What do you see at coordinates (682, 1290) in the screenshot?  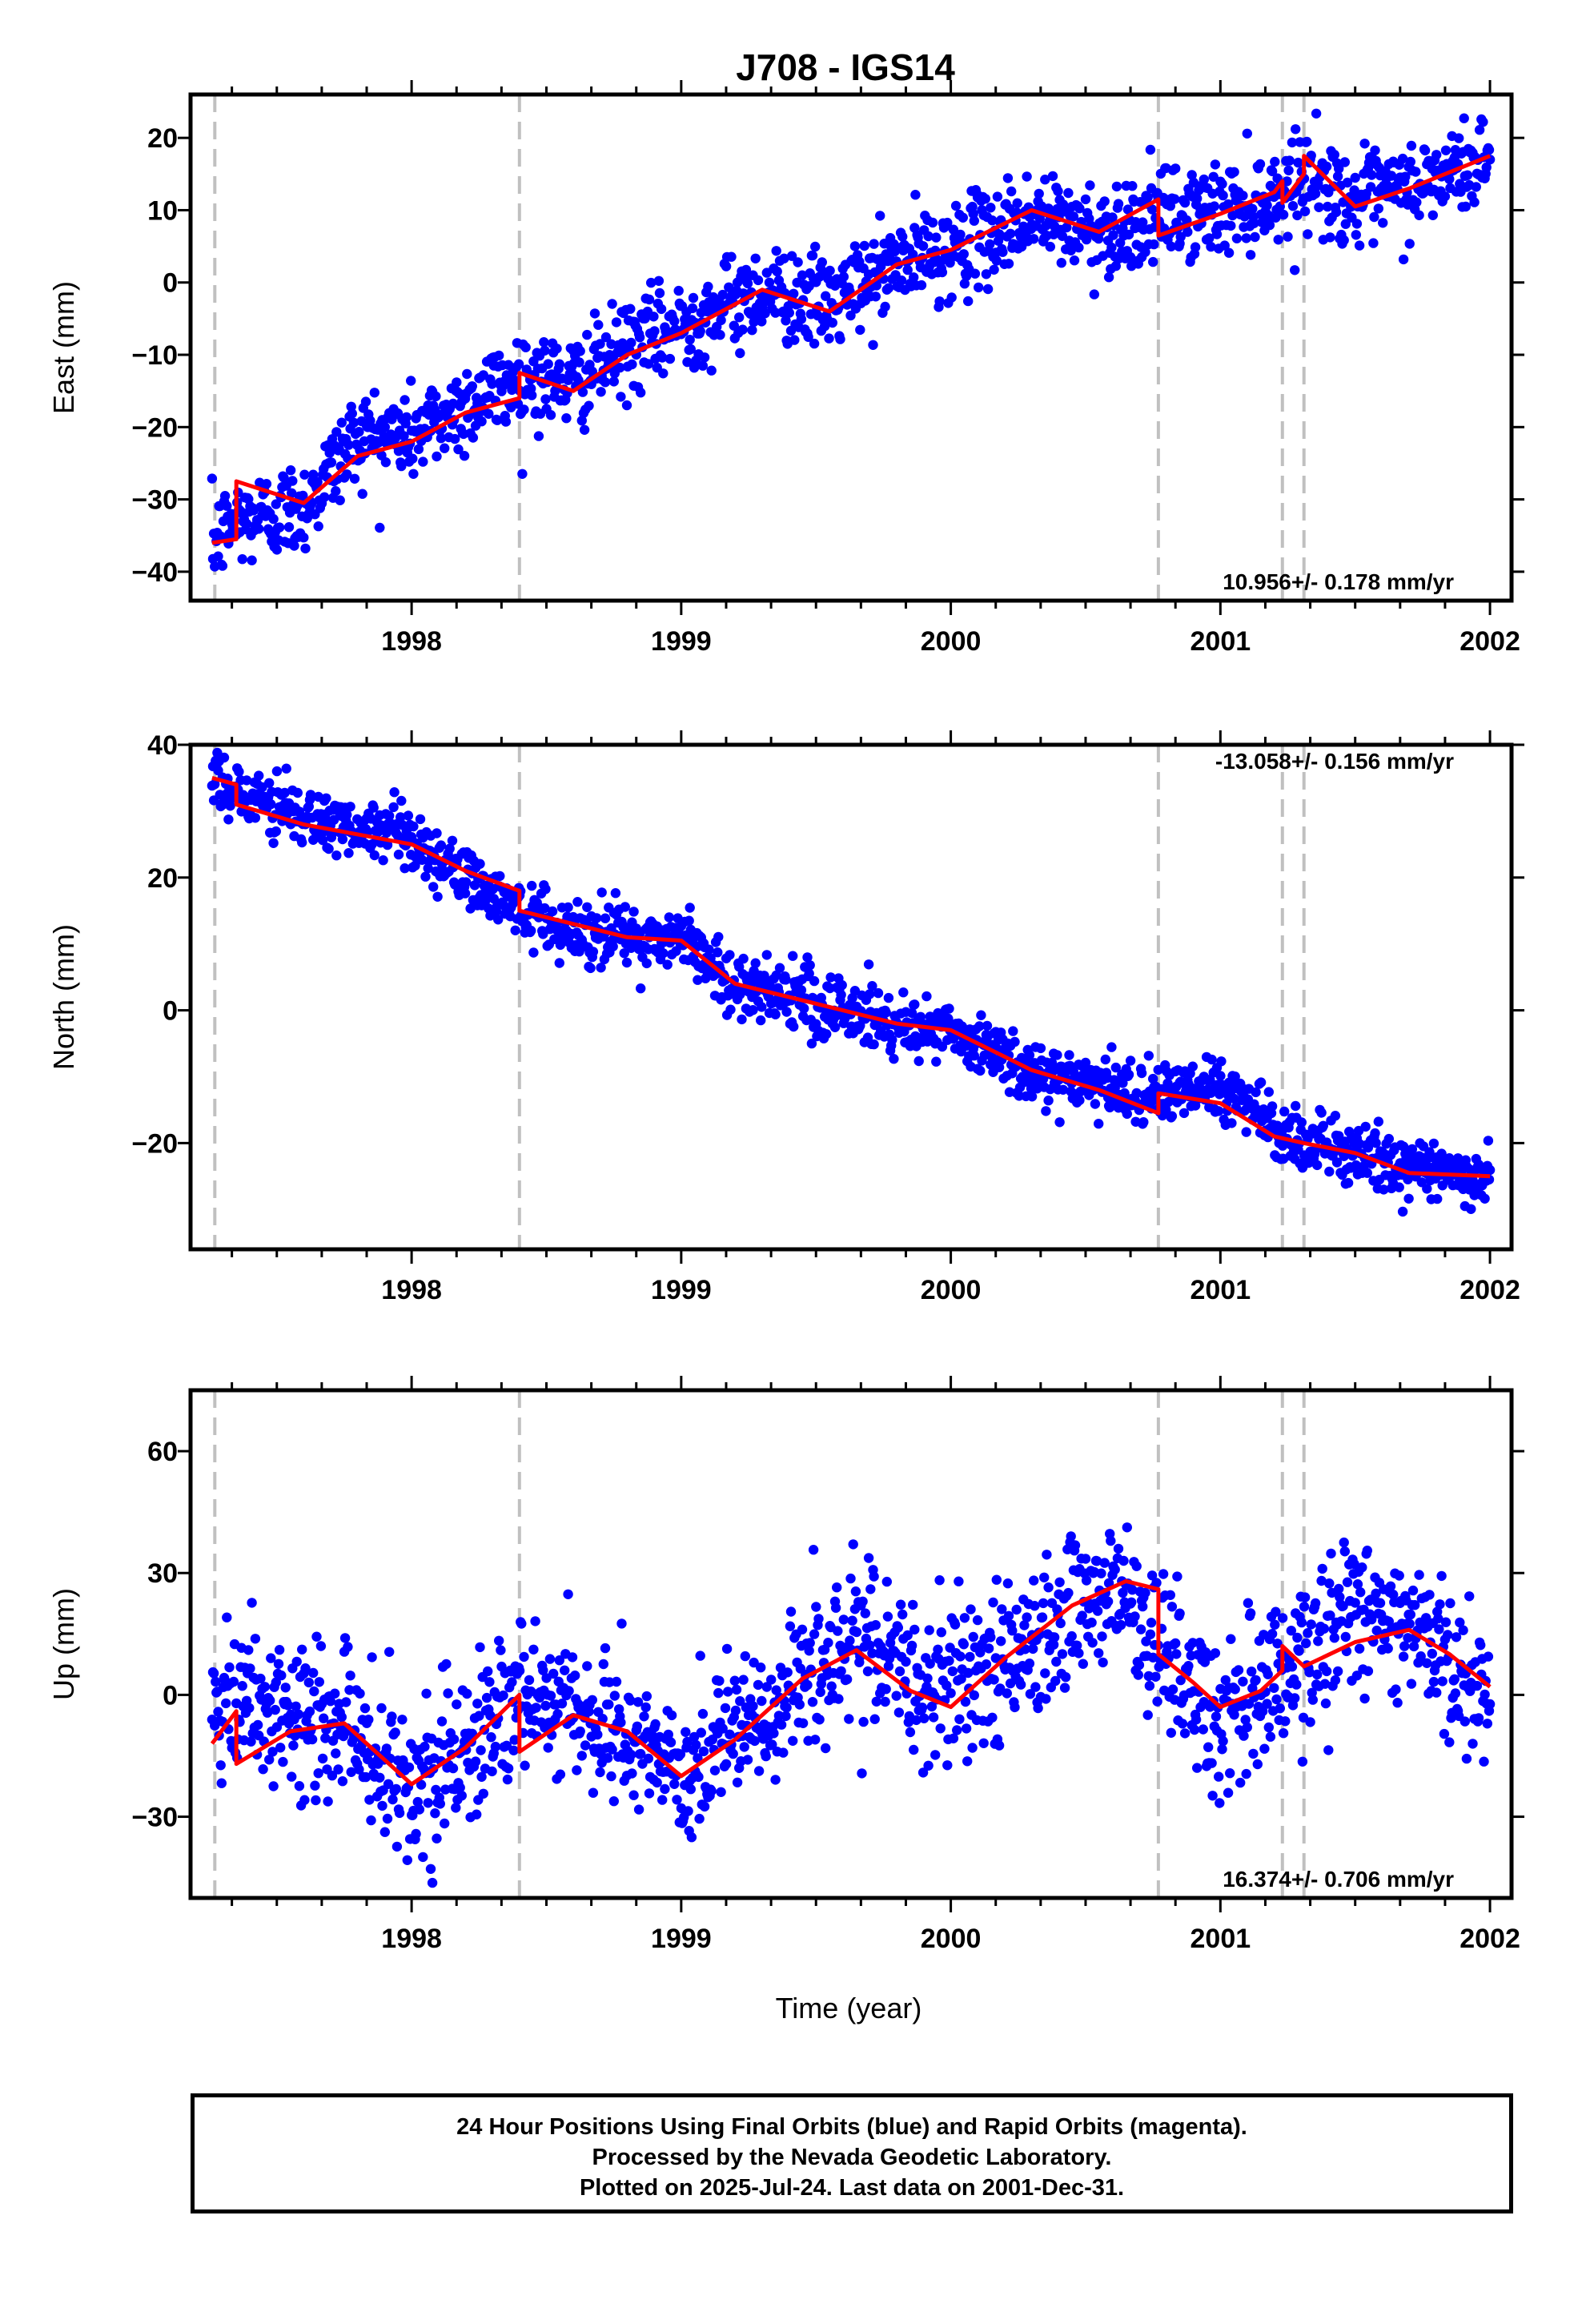 I see `north-x-tick-label: 1999` at bounding box center [682, 1290].